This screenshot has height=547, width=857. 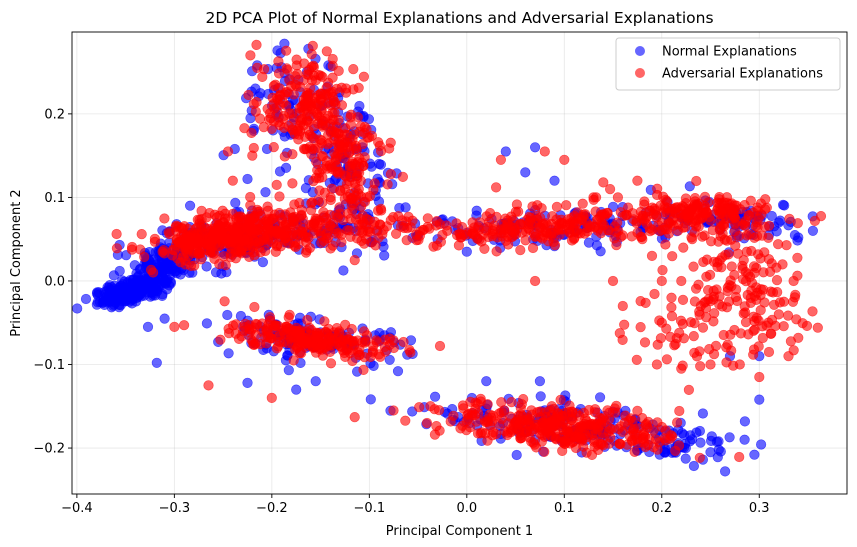 What do you see at coordinates (16, 262) in the screenshot?
I see `y-axis-label: Principal Component 2` at bounding box center [16, 262].